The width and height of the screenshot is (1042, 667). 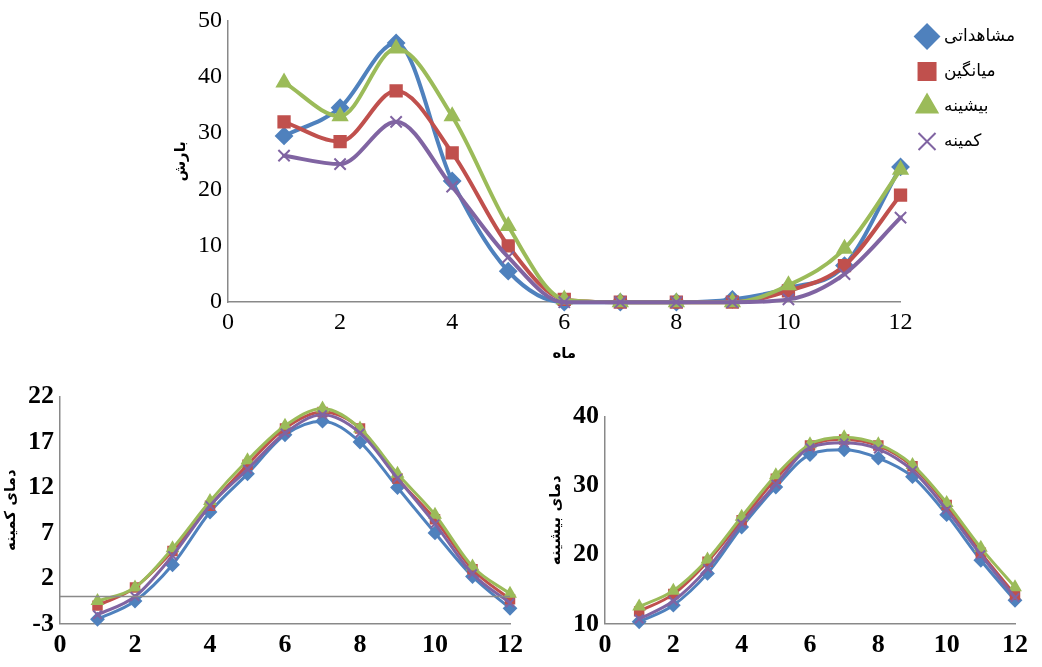 I want to click on y-tick-label: 12, so click(x=41, y=486).